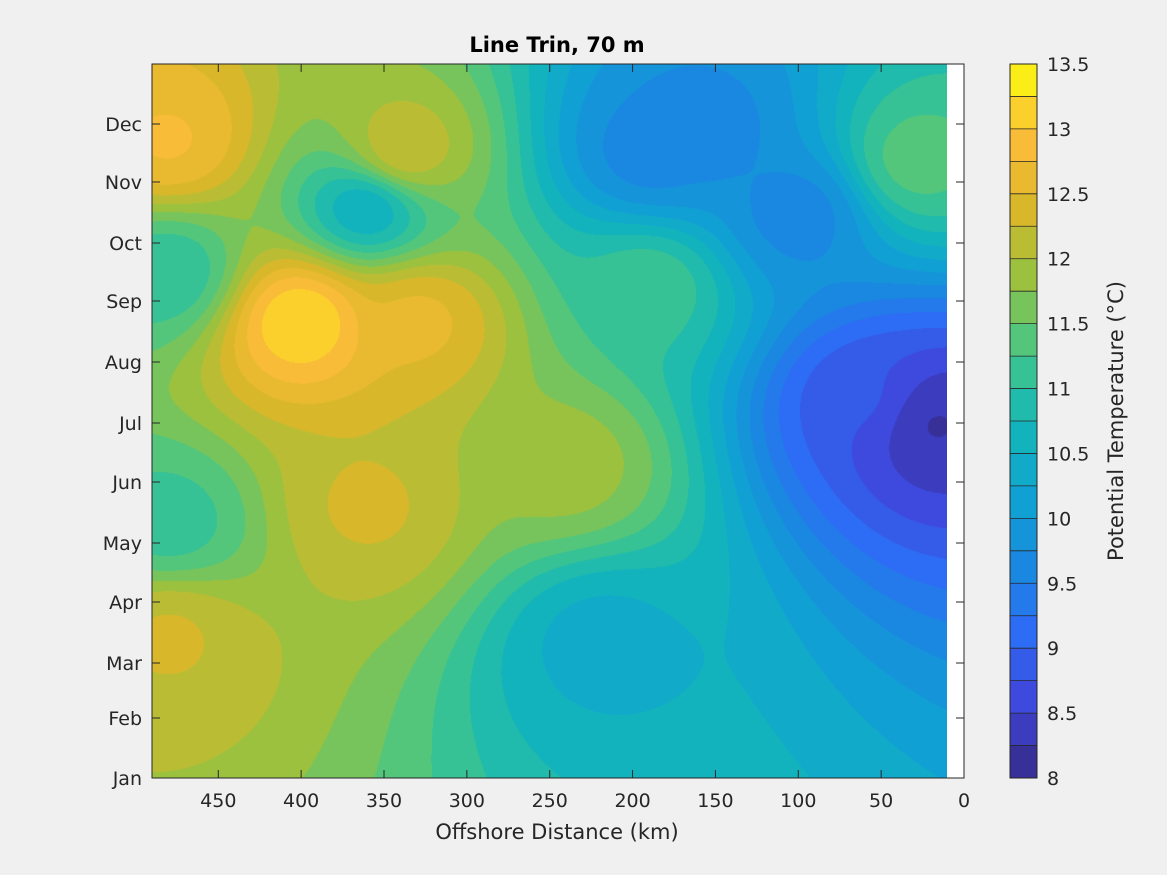 The width and height of the screenshot is (1167, 875). What do you see at coordinates (127, 779) in the screenshot?
I see `y-tick-label: Jan` at bounding box center [127, 779].